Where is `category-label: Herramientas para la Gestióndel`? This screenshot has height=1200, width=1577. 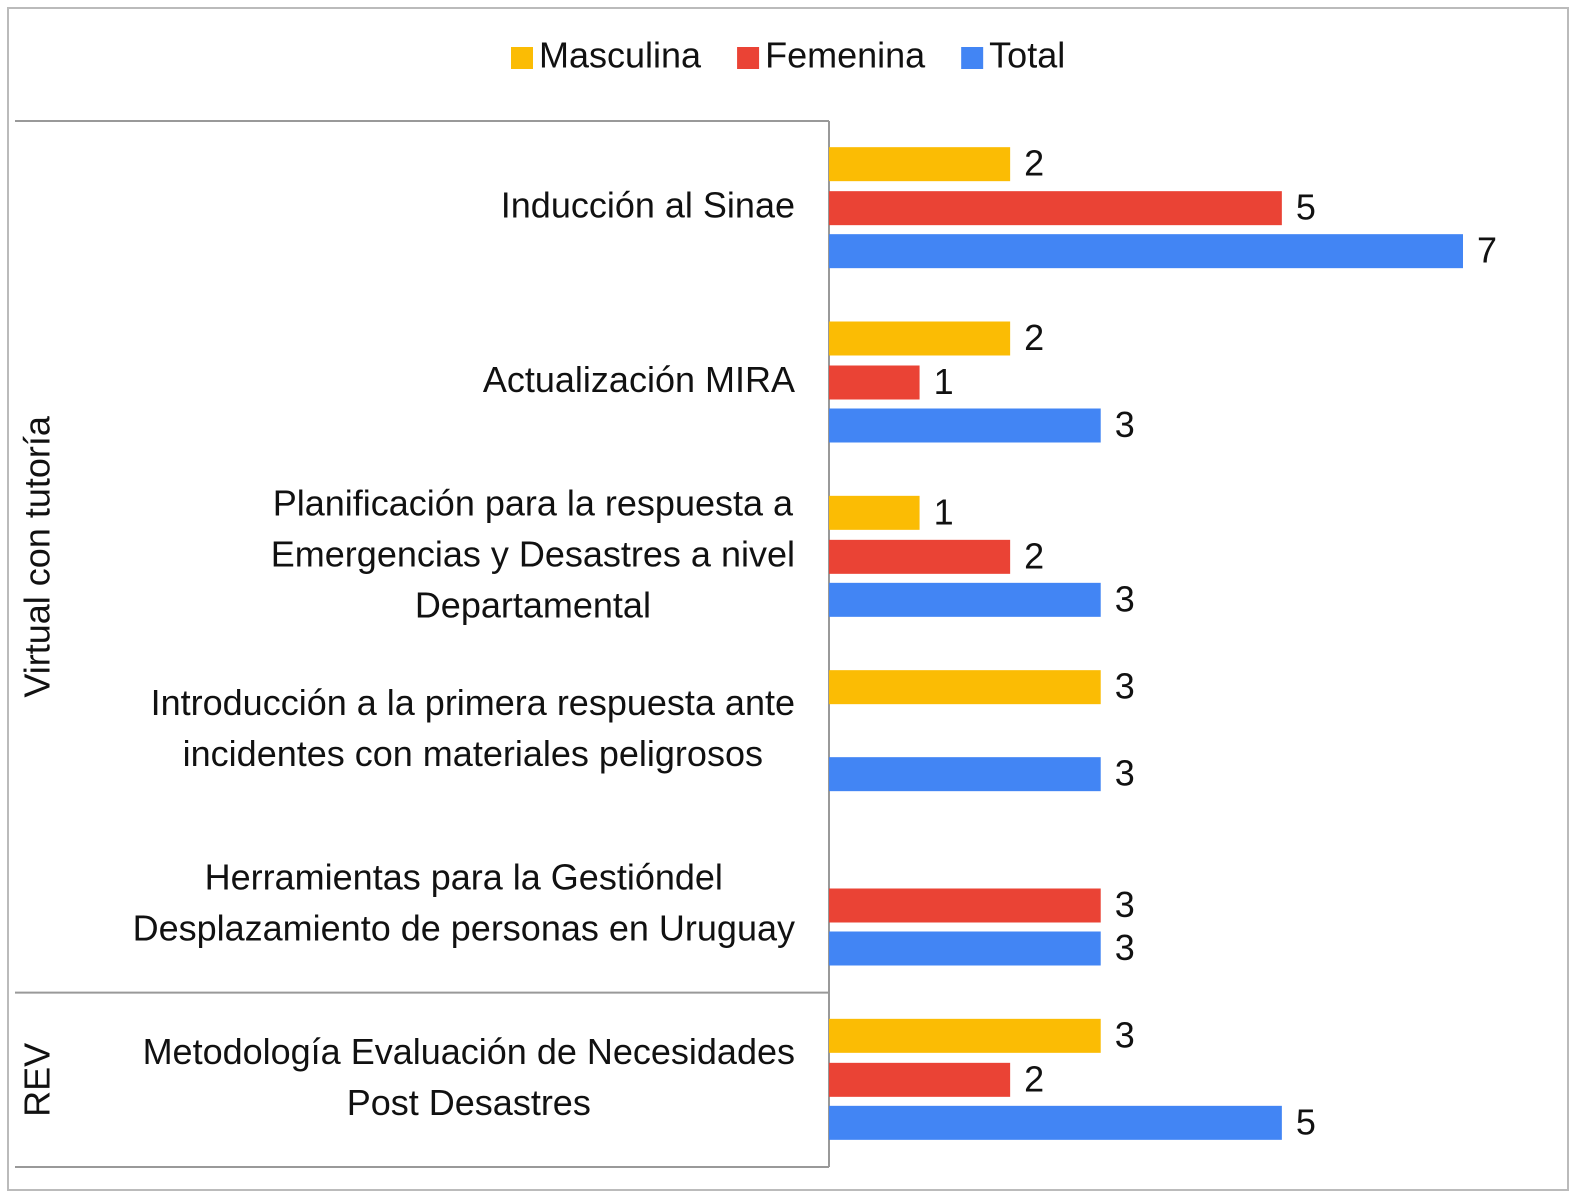 category-label: Herramientas para la Gestióndel is located at coordinates (464, 877).